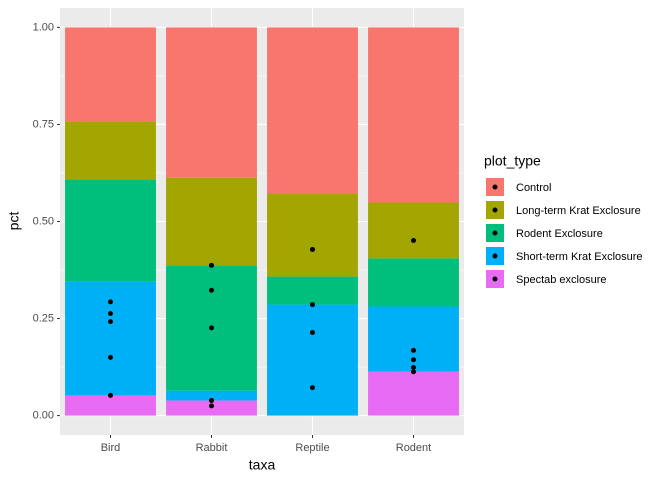 This screenshot has height=485, width=672. I want to click on legend-label: Long-term Krat Exclosure, so click(578, 211).